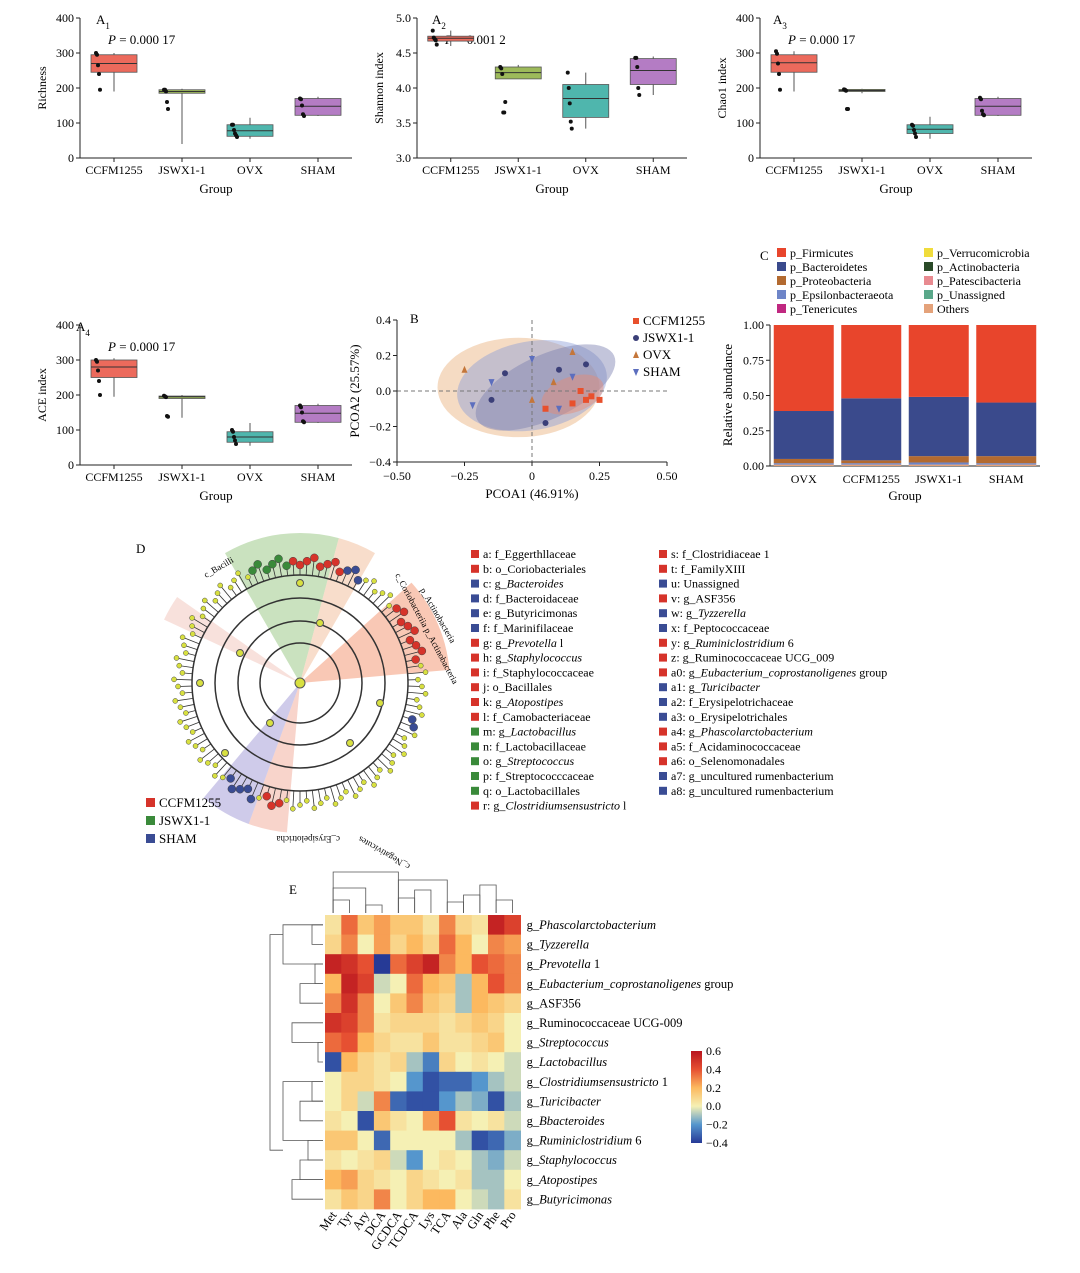 The image size is (1080, 1273). What do you see at coordinates (530, 613) in the screenshot?
I see `clade-legend-label: e: g_Butyricimonas` at bounding box center [530, 613].